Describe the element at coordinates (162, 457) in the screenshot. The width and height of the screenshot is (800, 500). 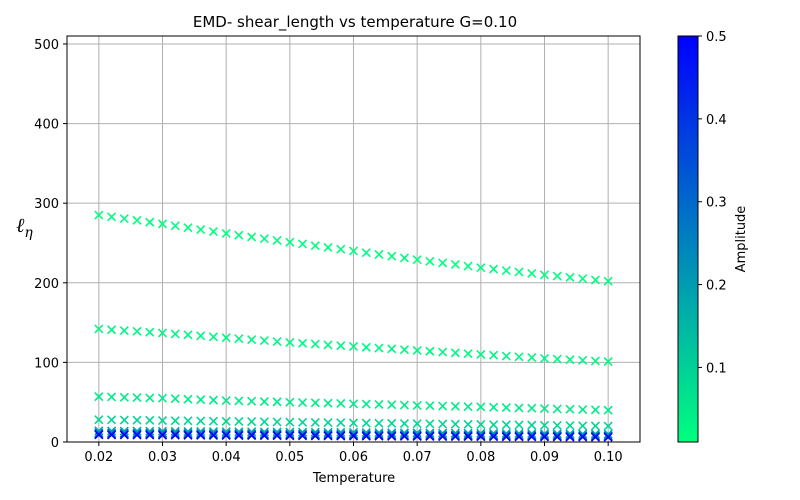
I see `x-tick-label: 0.03` at that location.